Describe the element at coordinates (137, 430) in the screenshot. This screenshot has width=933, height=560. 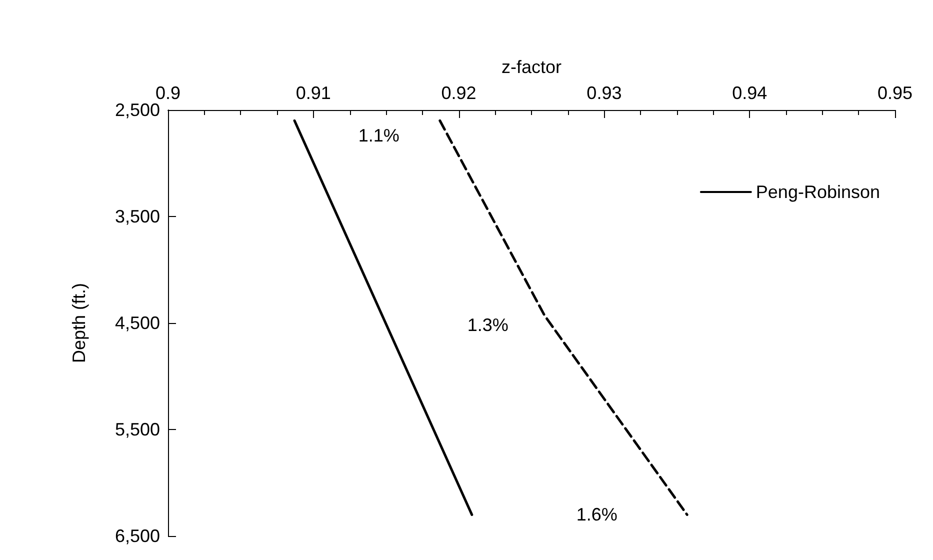
I see `y-tick-label: 5,500` at that location.